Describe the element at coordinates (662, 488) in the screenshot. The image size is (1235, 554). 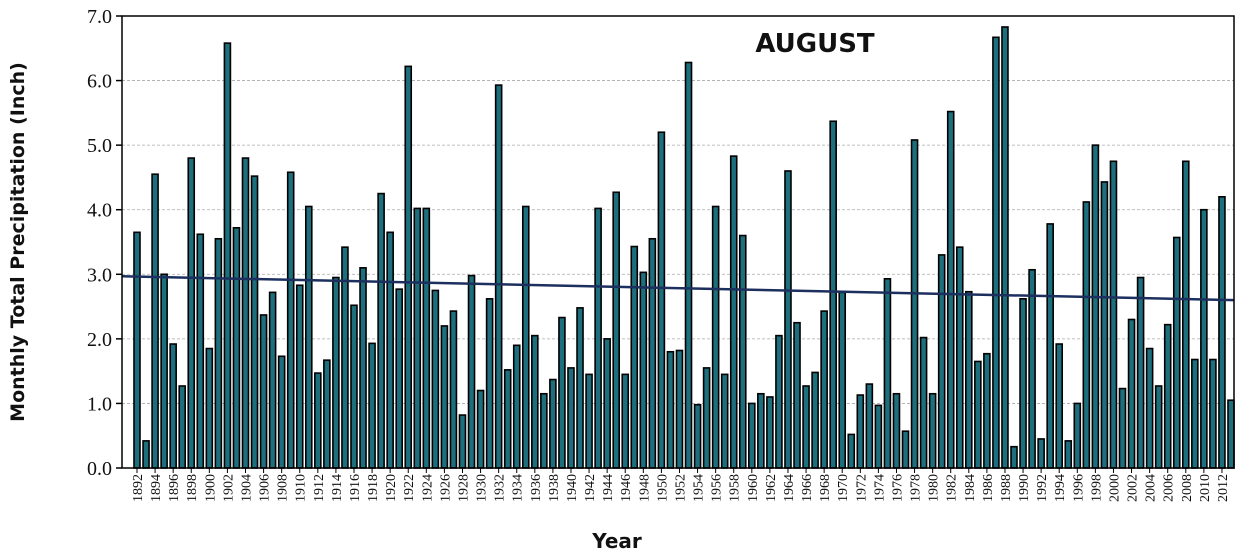
I see `x-tick-label: 1950` at that location.